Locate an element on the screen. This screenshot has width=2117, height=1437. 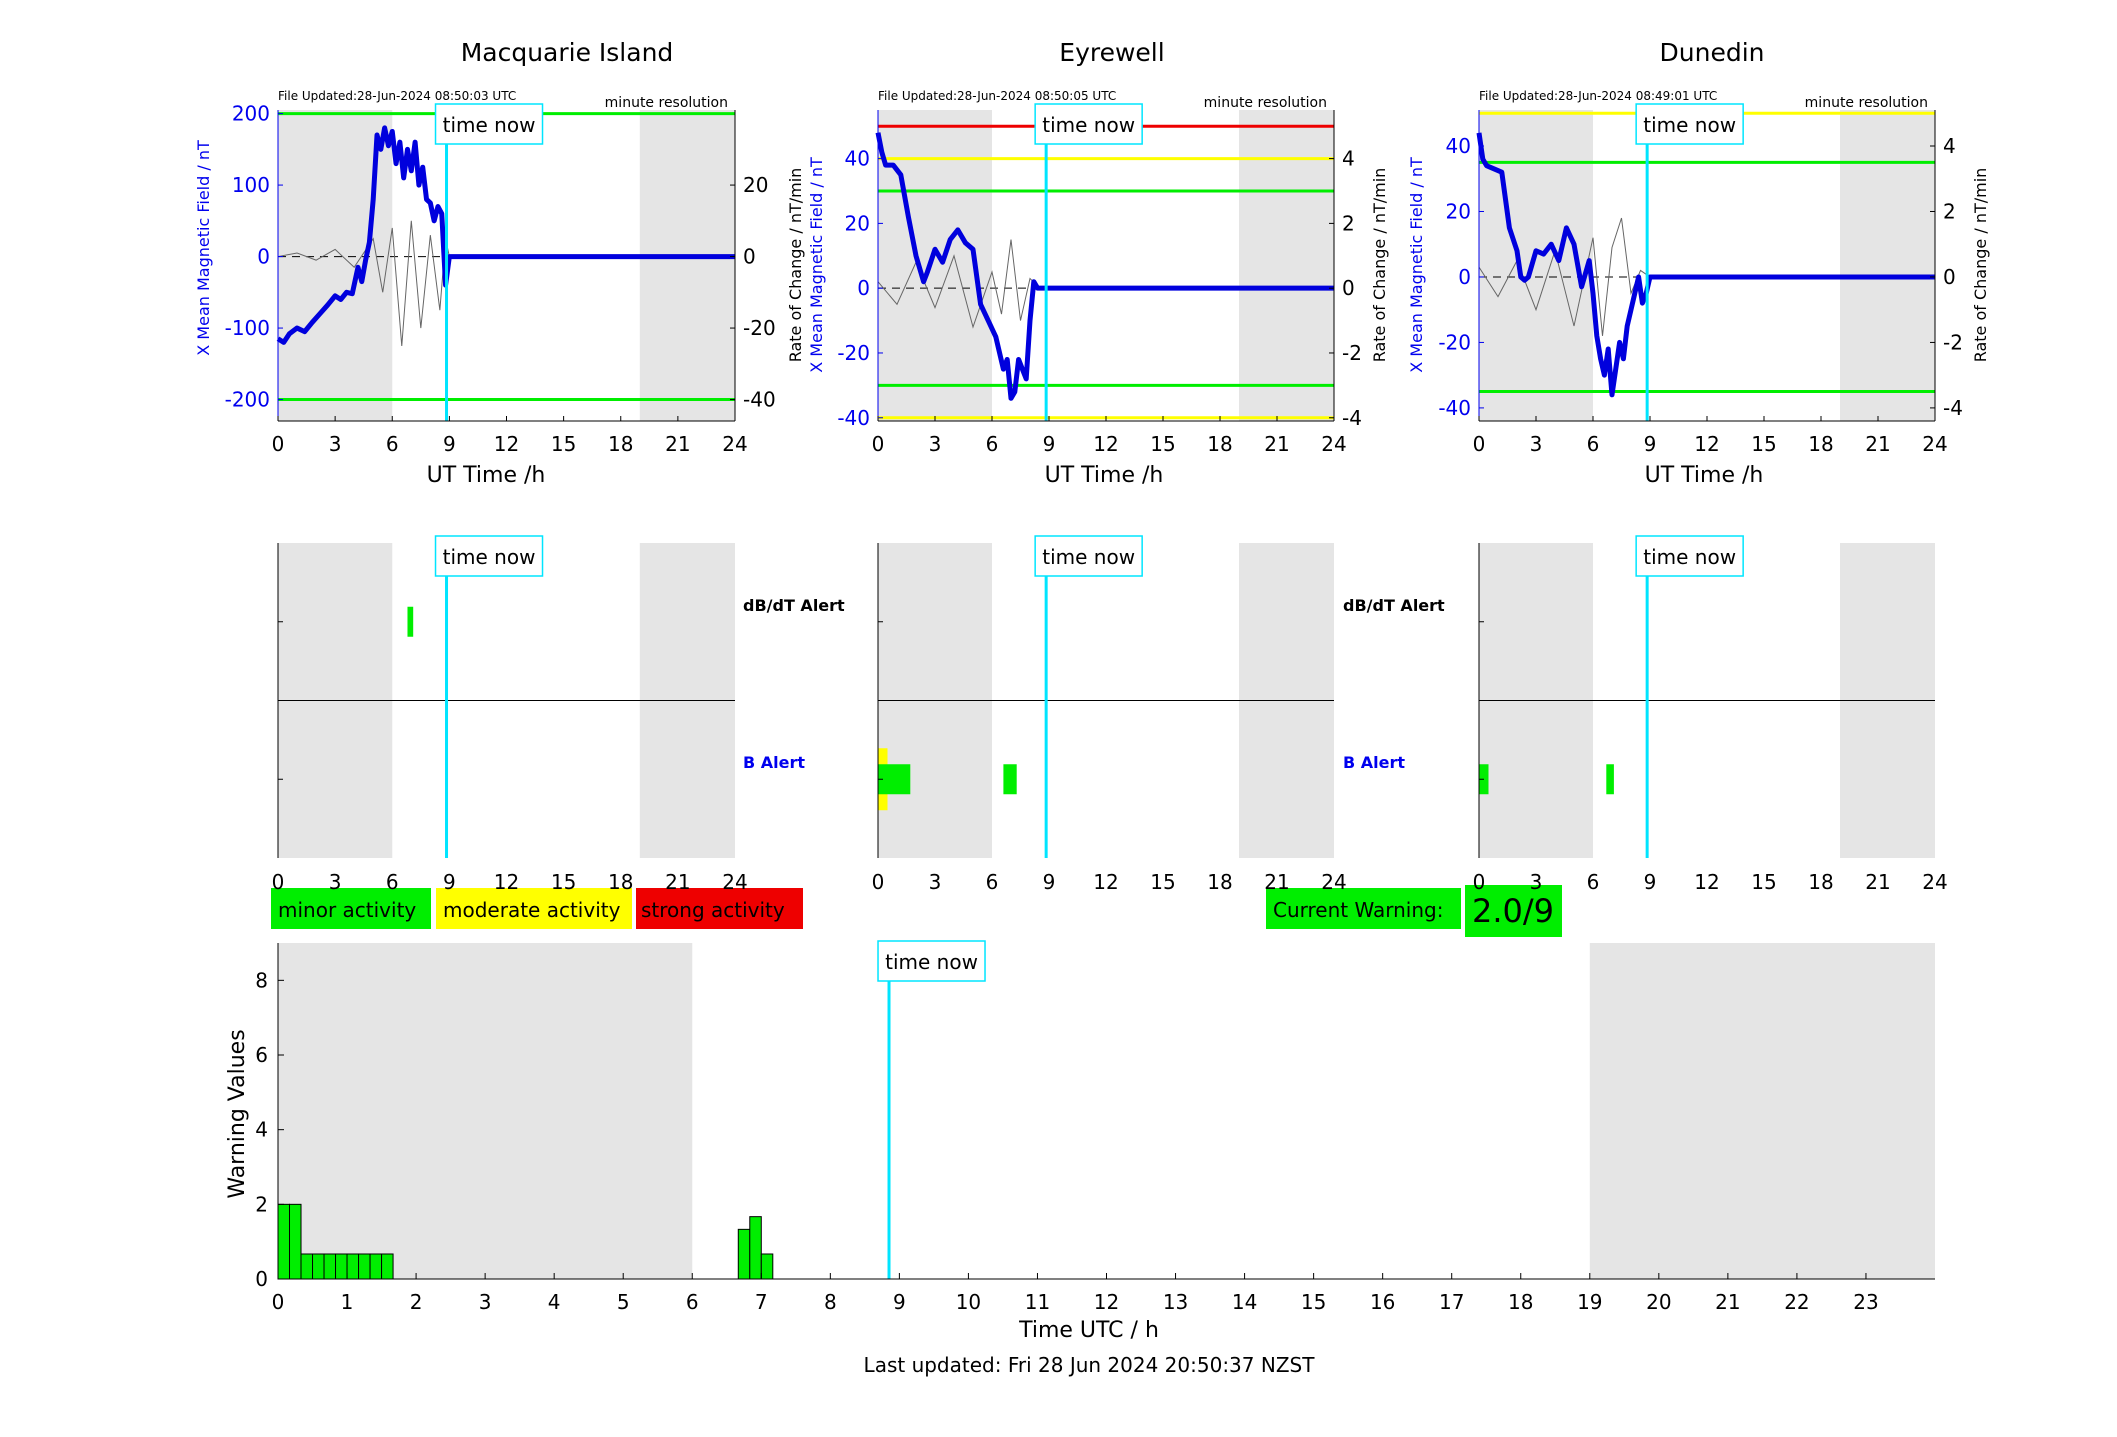
x-tick-label: 1 is located at coordinates (347, 1302).